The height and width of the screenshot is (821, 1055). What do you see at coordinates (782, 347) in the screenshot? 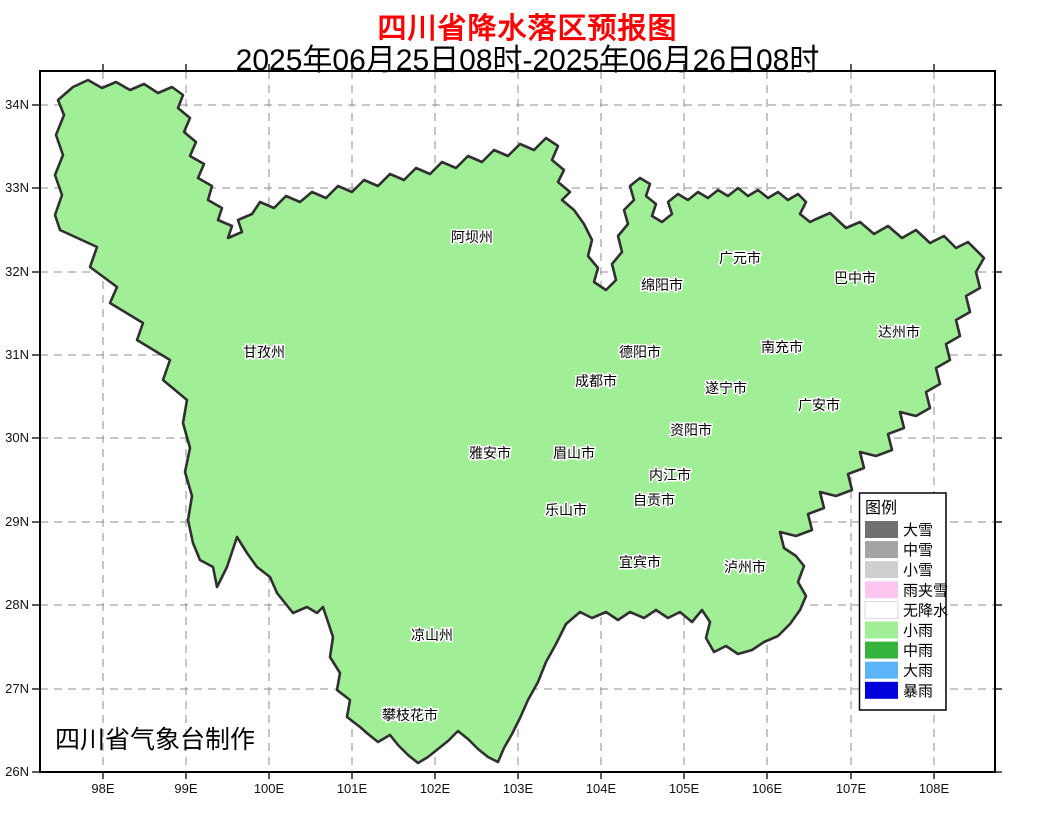
I see `city-label: 南充市` at bounding box center [782, 347].